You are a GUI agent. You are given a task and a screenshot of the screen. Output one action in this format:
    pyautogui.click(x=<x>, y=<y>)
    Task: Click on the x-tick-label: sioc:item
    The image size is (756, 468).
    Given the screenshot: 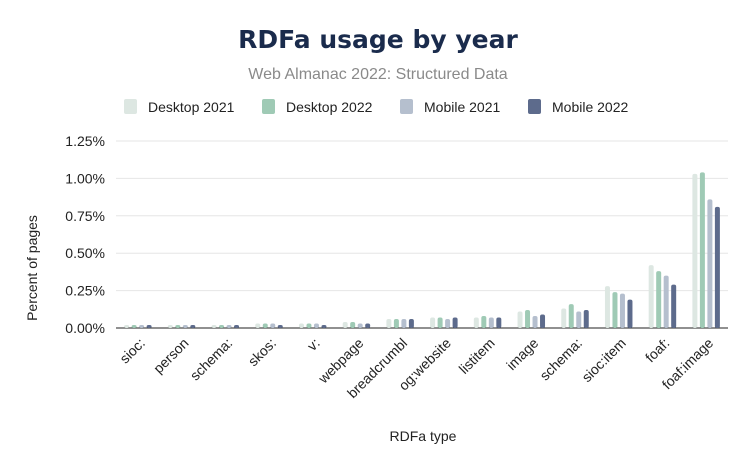 What is the action you would take?
    pyautogui.click(x=603, y=360)
    